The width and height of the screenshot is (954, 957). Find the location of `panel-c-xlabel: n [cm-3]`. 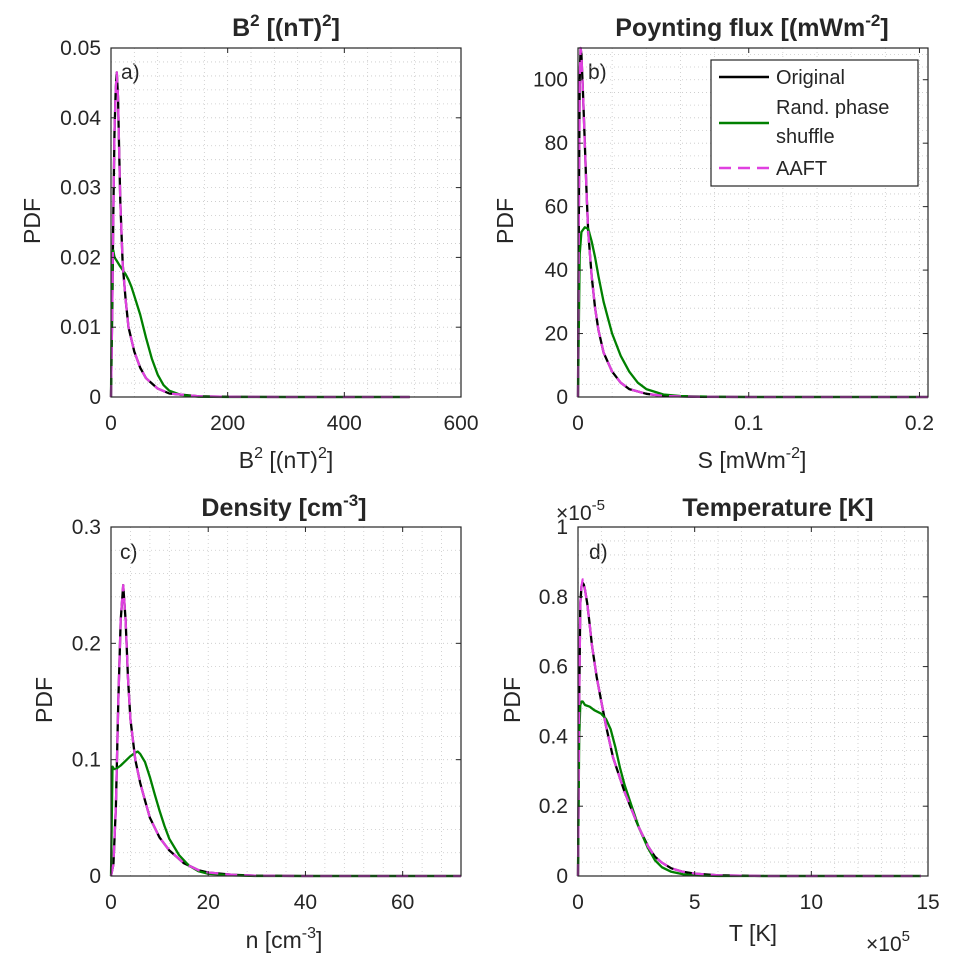

panel-c-xlabel: n [cm-3] is located at coordinates (284, 939).